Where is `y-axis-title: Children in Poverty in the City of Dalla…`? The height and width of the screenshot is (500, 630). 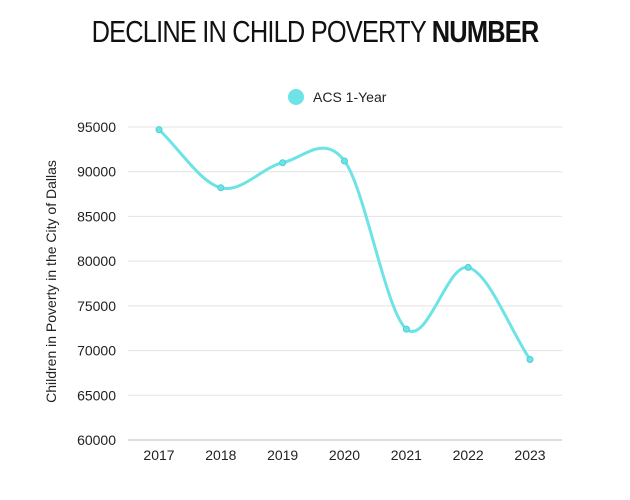 y-axis-title: Children in Poverty in the City of Dalla… is located at coordinates (51, 281).